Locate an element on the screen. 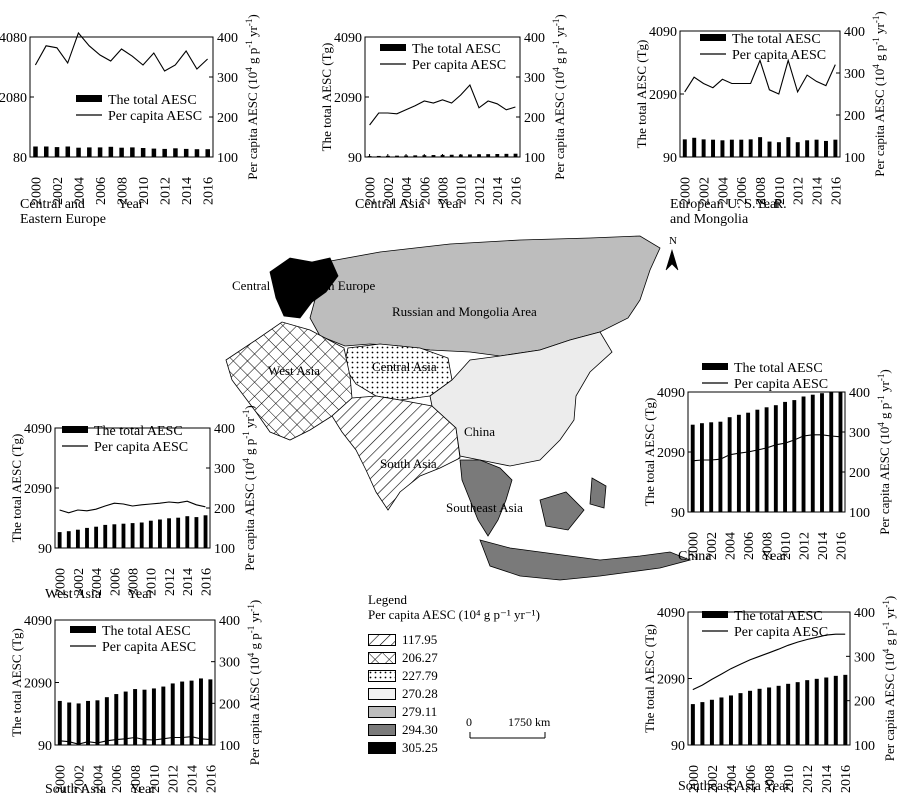  xtick-label: 2000 is located at coordinates (686, 191).